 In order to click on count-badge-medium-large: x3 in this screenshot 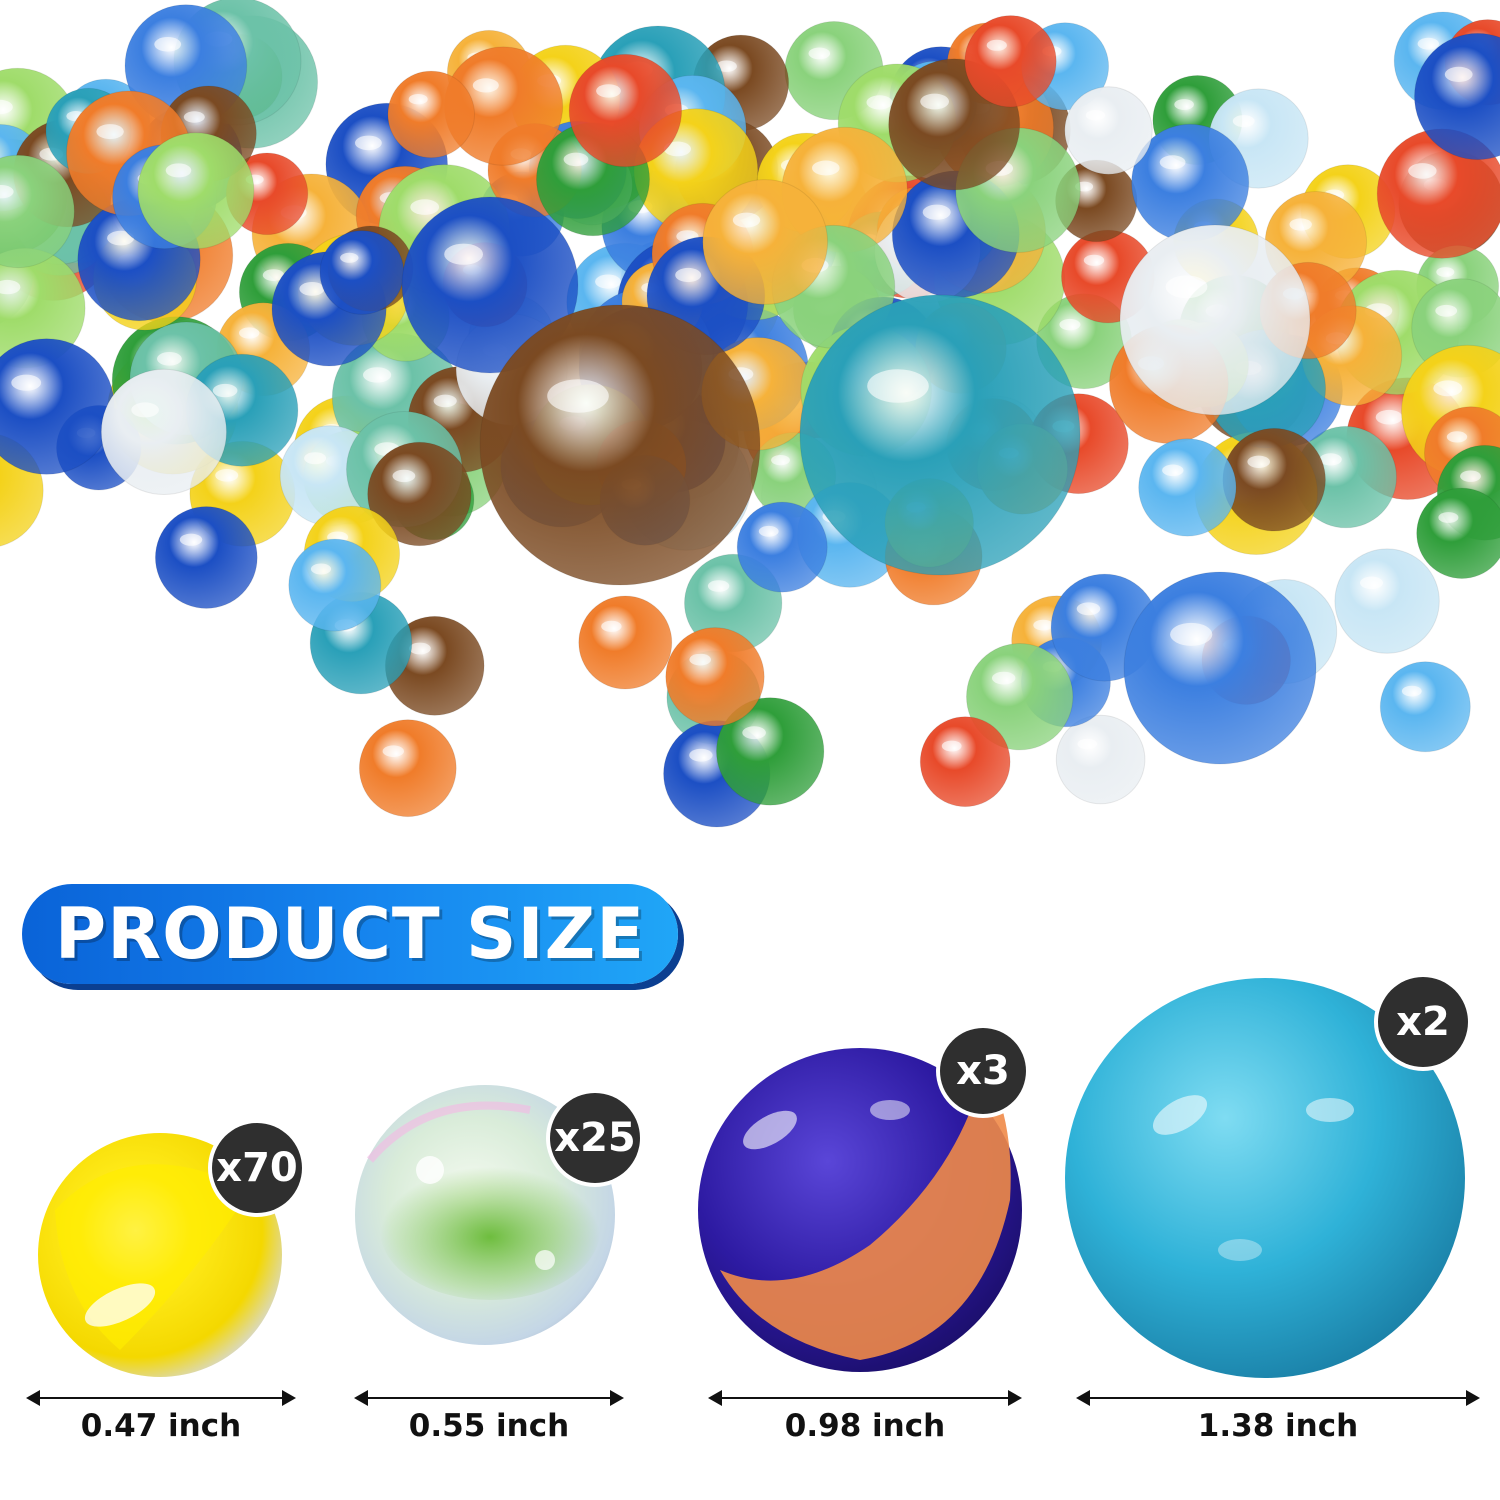, I will do `click(983, 1071)`.